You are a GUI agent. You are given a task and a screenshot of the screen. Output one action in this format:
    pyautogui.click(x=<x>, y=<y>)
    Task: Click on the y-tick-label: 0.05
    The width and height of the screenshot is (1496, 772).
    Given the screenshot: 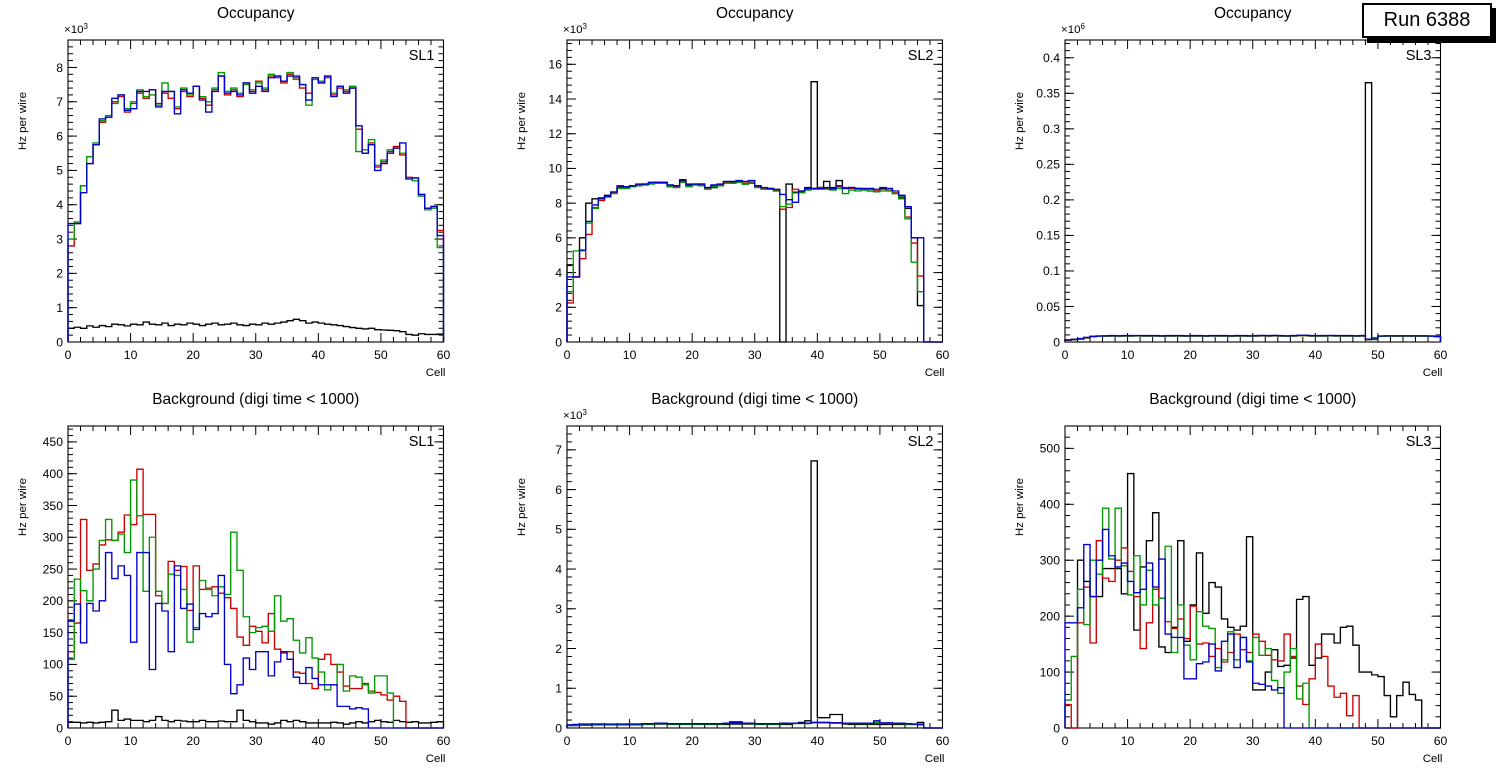 What is the action you would take?
    pyautogui.click(x=1049, y=307)
    